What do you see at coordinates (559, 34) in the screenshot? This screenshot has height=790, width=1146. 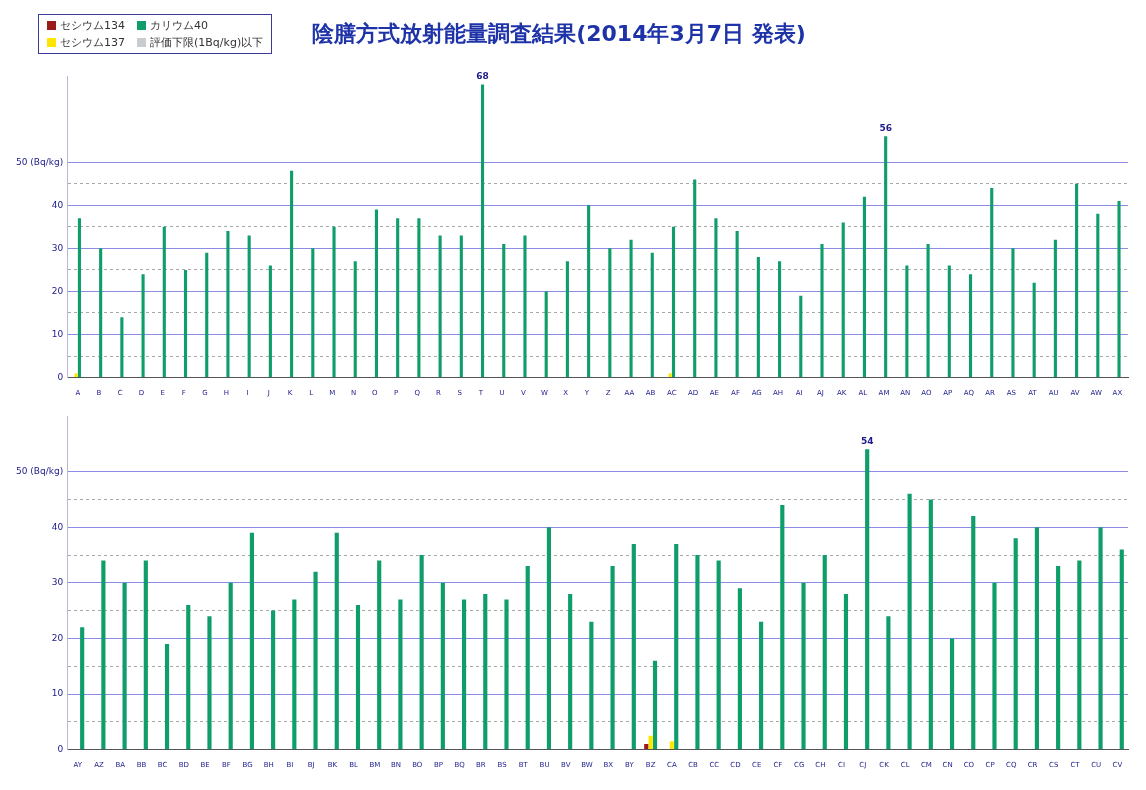 I see `chart-title: 陰膳方式放射能量調査結果(2014年3月7日 発表)` at bounding box center [559, 34].